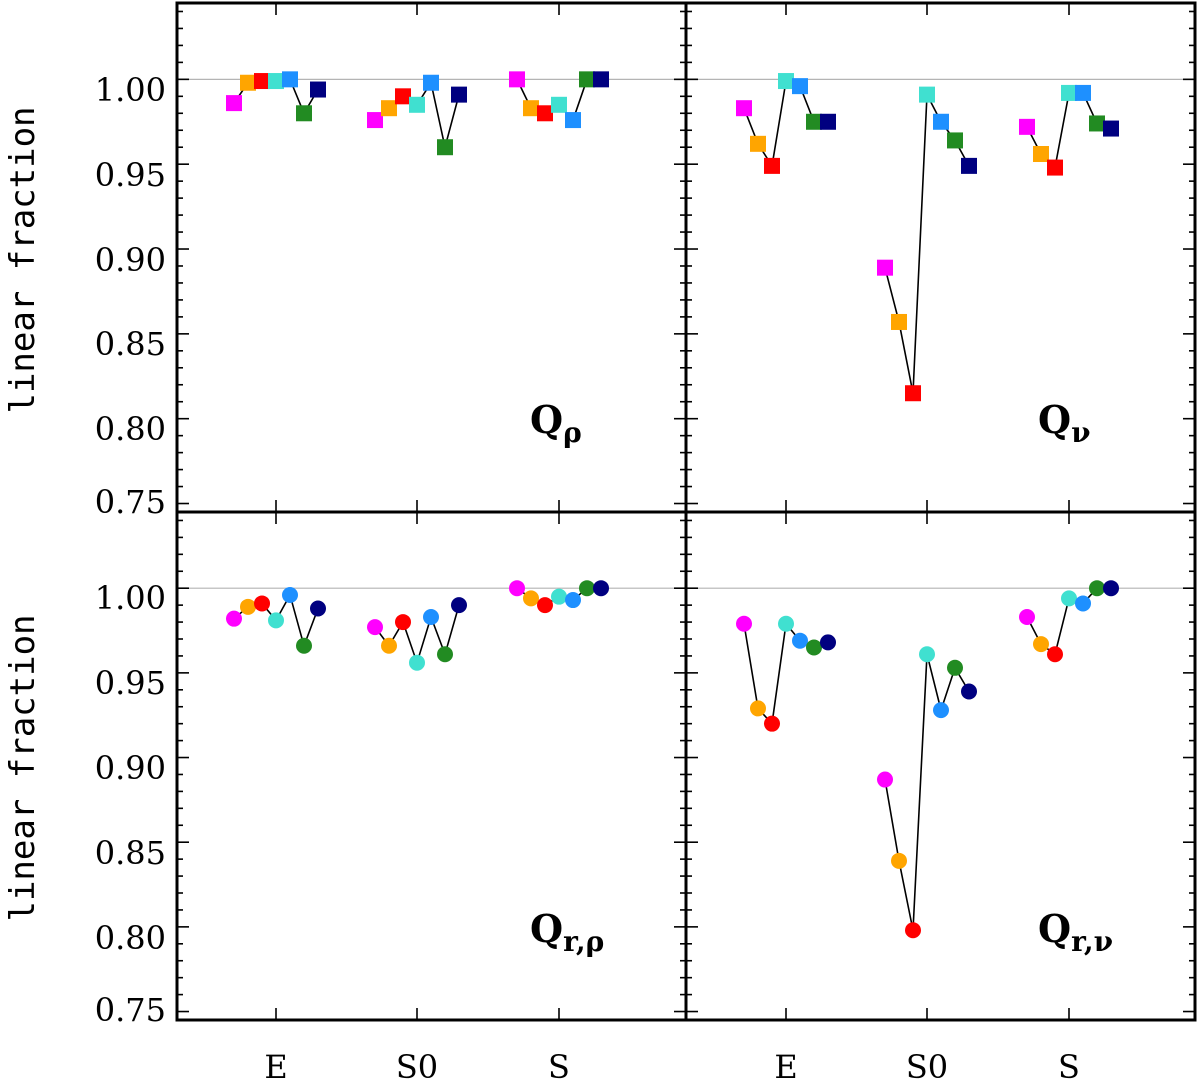  I want to click on panel-label-sub: r,ν, so click(1092, 941).